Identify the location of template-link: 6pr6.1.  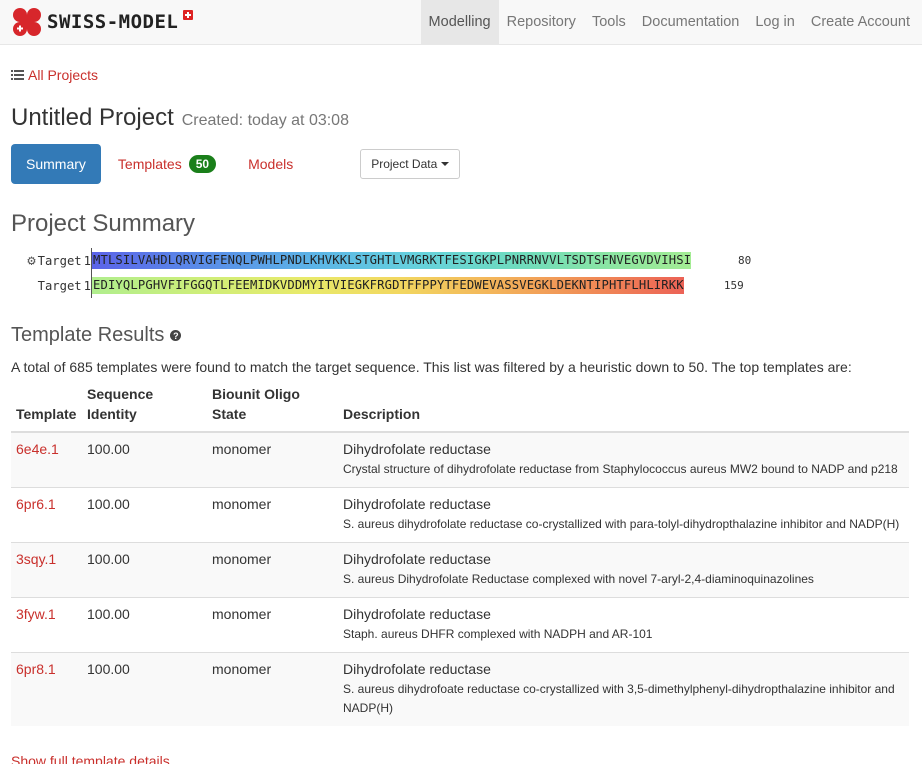
(36, 504).